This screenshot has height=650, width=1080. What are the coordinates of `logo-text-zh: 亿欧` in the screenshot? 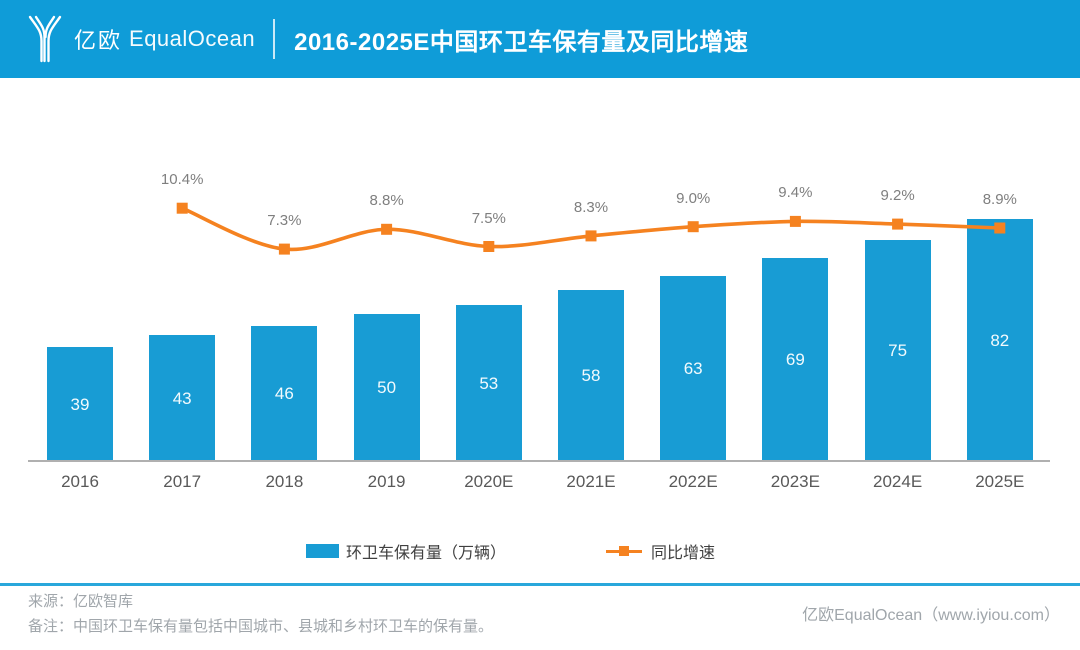 It's located at (98, 40).